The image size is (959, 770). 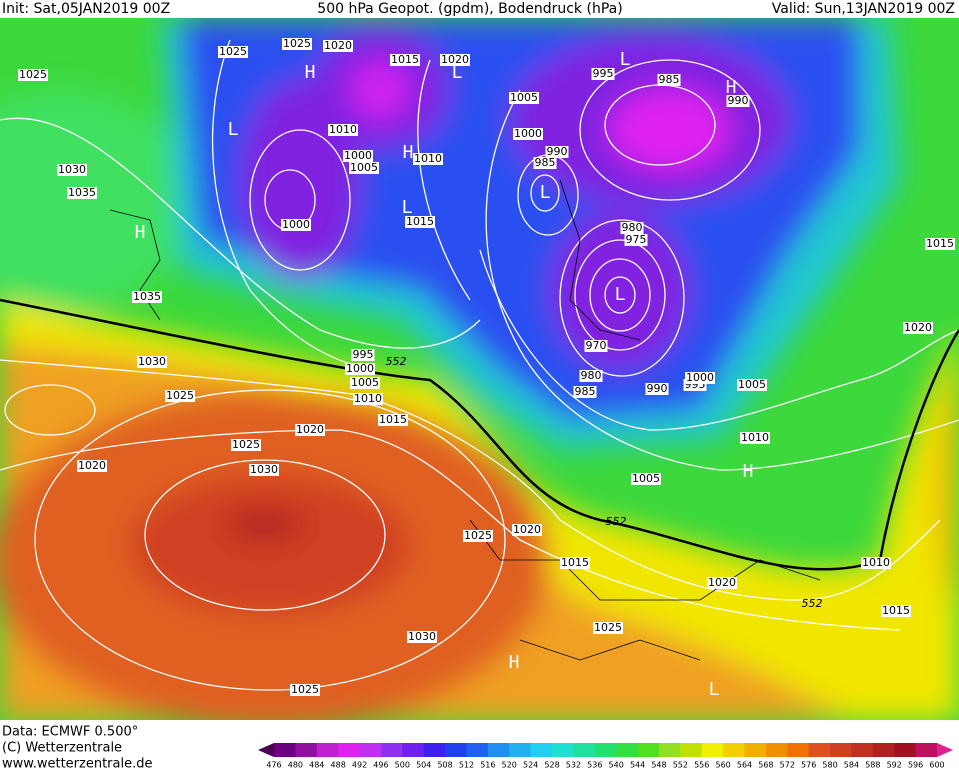 I want to click on colorbar-label: 520, so click(x=509, y=765).